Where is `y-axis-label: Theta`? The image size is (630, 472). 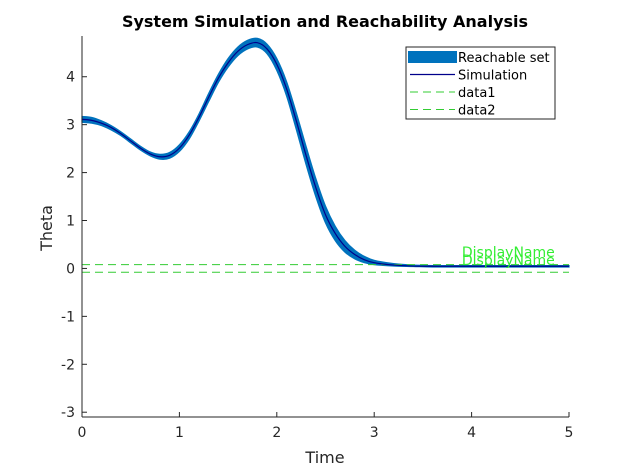 y-axis-label: Theta is located at coordinates (46, 228).